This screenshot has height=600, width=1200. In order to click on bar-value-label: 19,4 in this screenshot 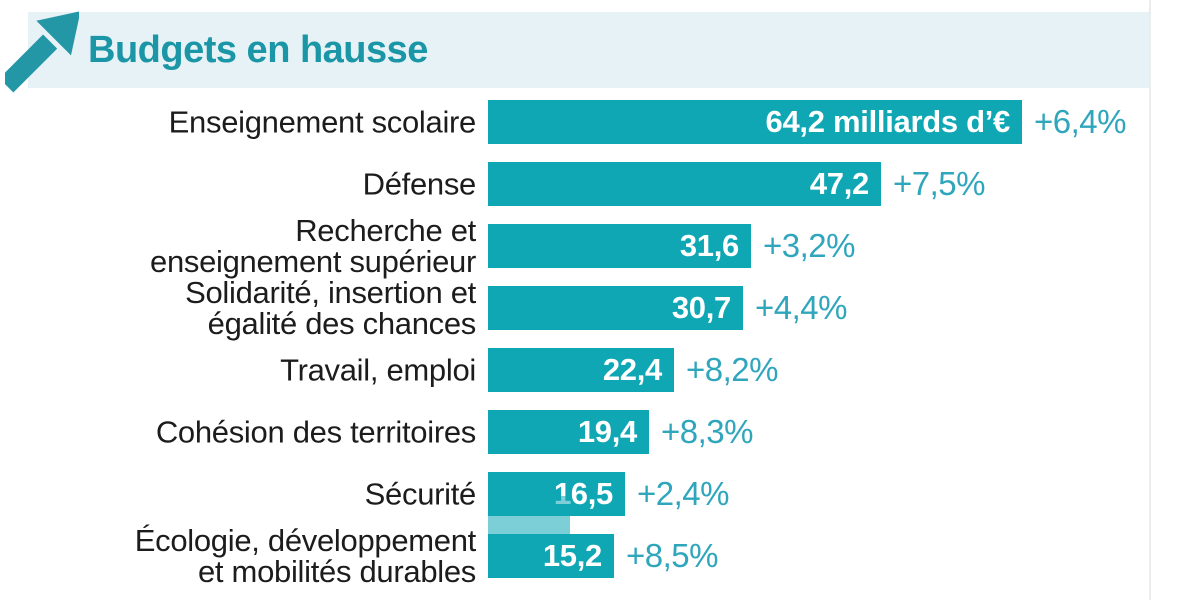, I will do `click(607, 431)`.